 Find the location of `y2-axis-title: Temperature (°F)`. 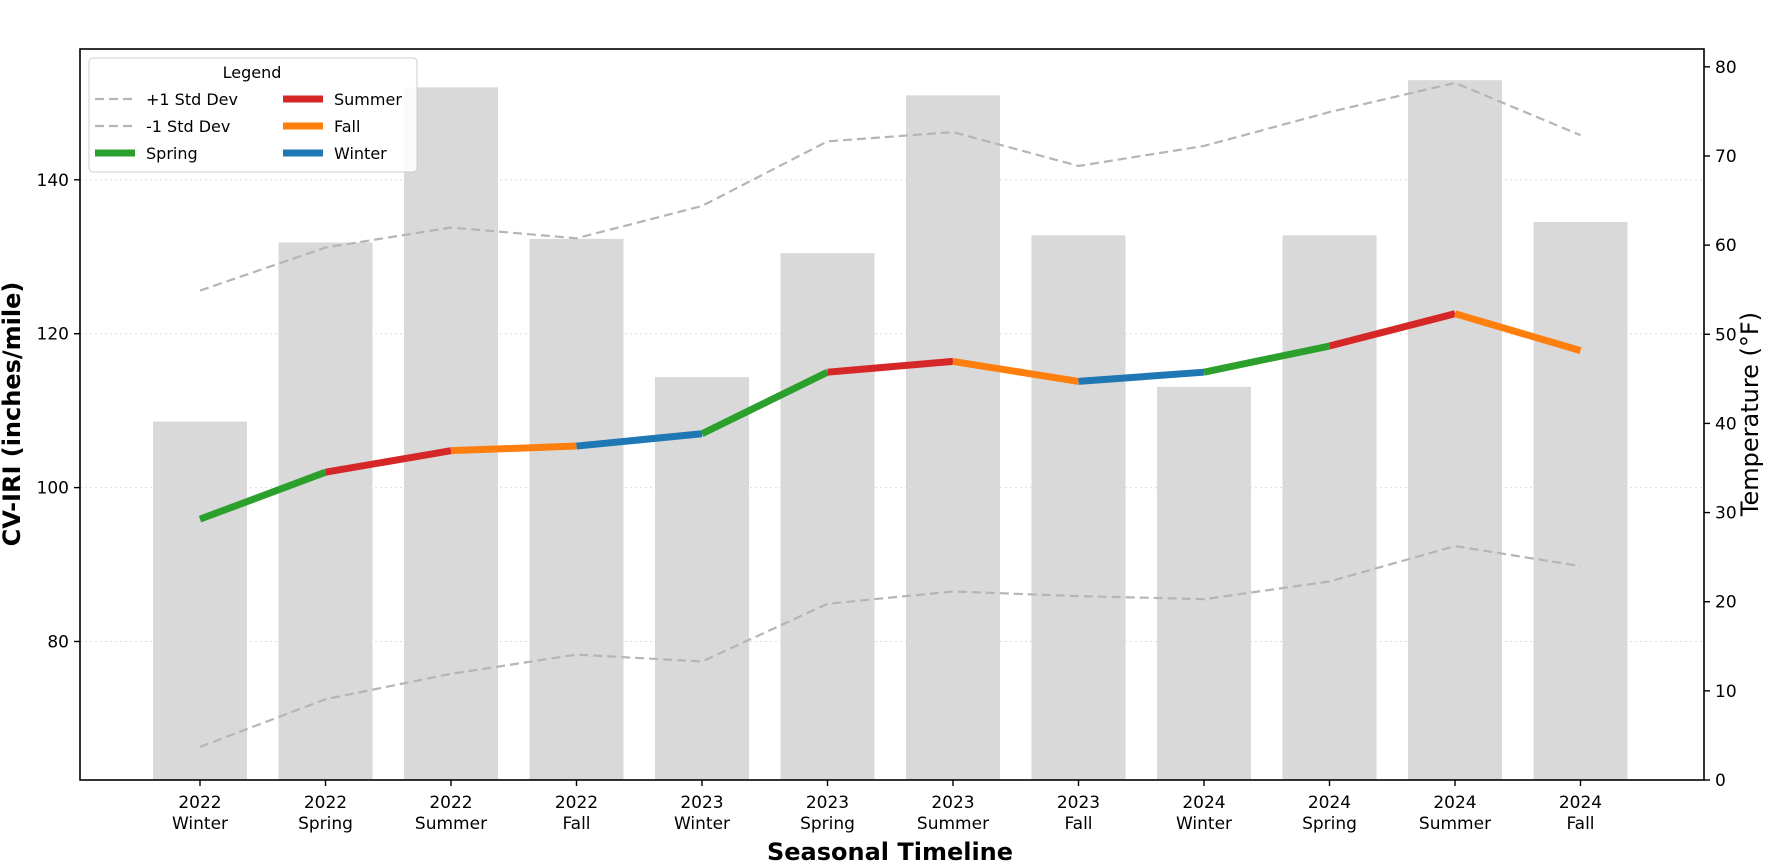

y2-axis-title: Temperature (°F) is located at coordinates (1750, 414).